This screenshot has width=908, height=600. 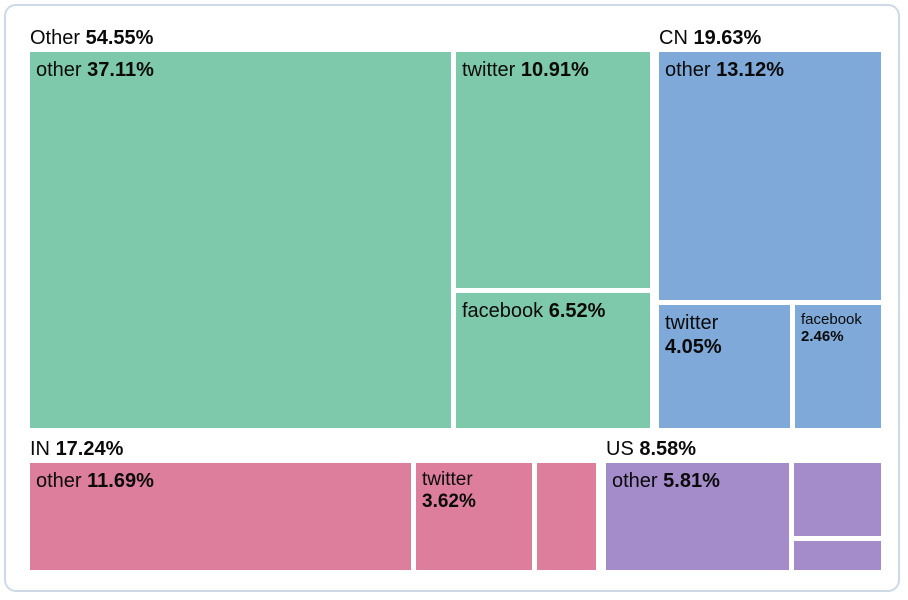 What do you see at coordinates (620, 449) in the screenshot?
I see `group-name: US` at bounding box center [620, 449].